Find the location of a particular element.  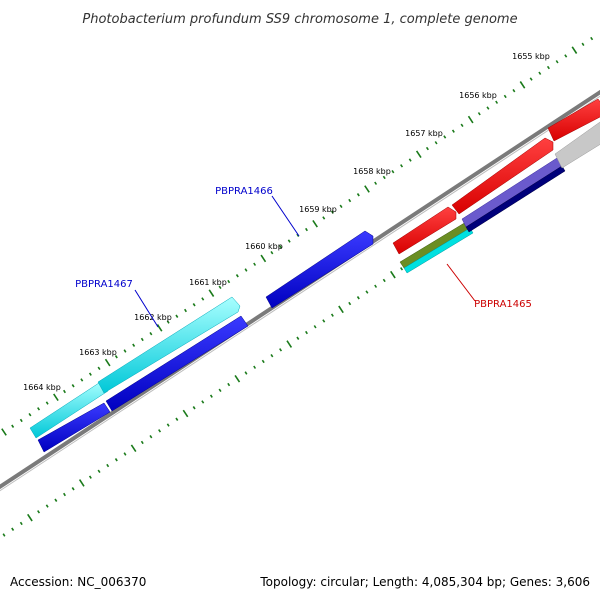

tick-label-1655: 1655 kbp is located at coordinates (531, 56).